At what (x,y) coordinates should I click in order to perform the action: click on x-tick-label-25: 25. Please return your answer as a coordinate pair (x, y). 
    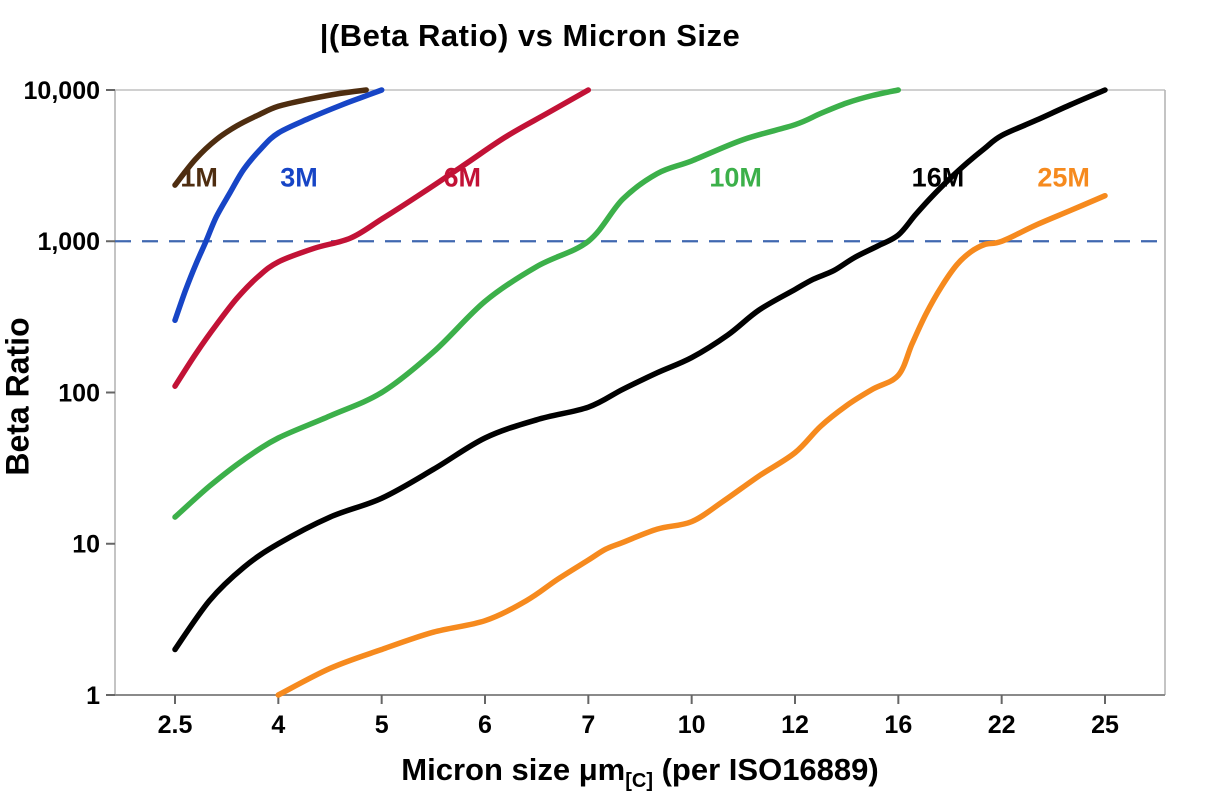
    Looking at the image, I should click on (1105, 725).